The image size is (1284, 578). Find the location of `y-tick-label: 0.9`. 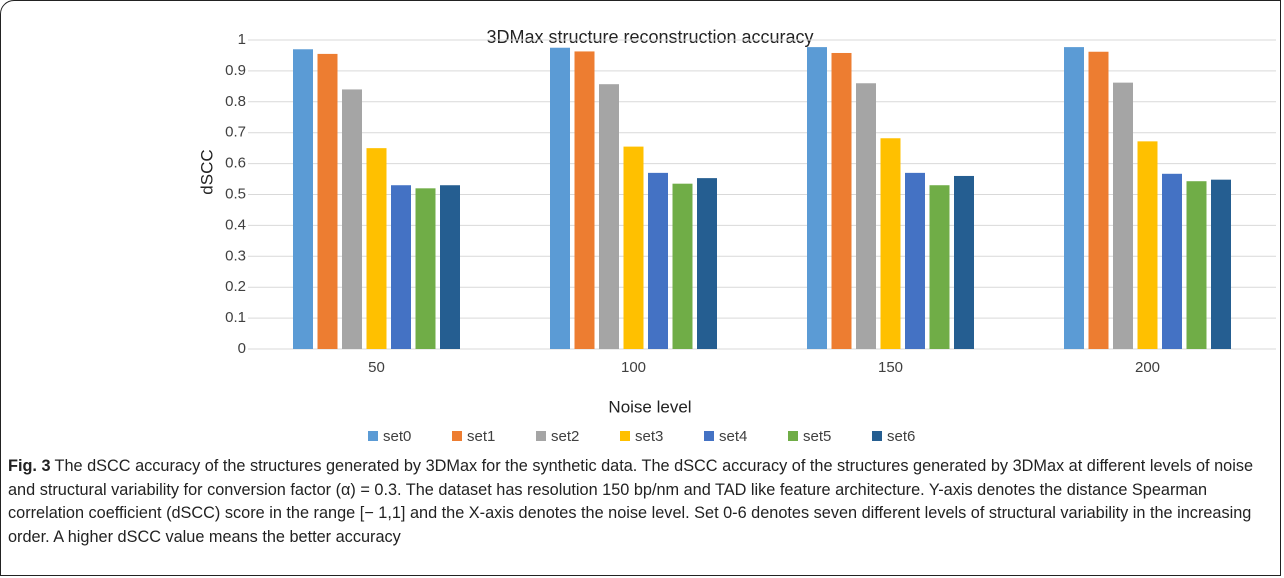

y-tick-label: 0.9 is located at coordinates (235, 70).